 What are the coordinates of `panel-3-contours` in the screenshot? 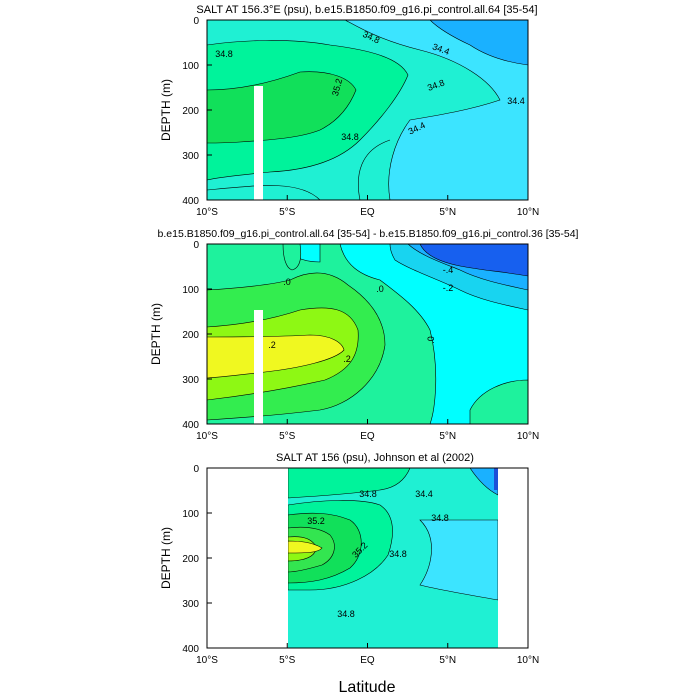 It's located at (367, 558).